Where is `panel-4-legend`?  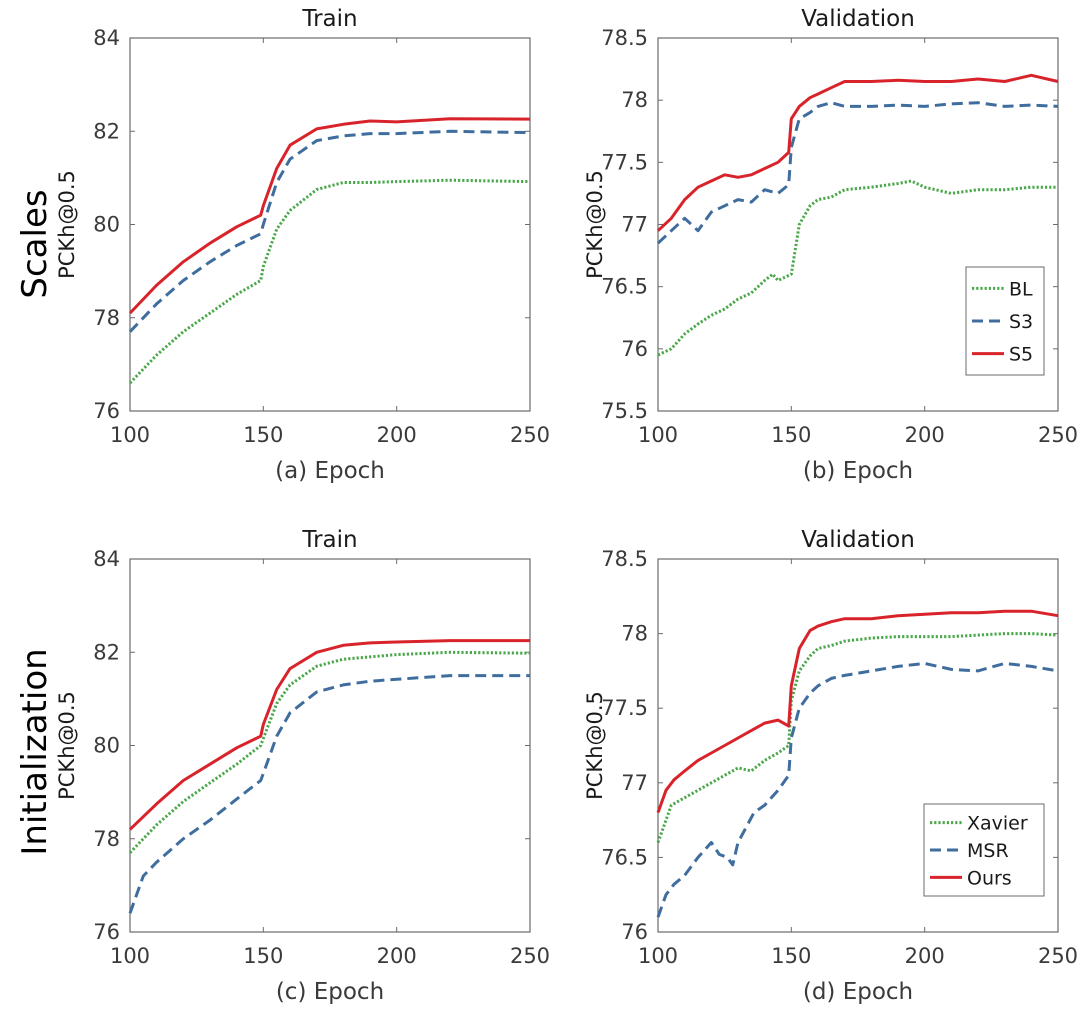 panel-4-legend is located at coordinates (984, 850).